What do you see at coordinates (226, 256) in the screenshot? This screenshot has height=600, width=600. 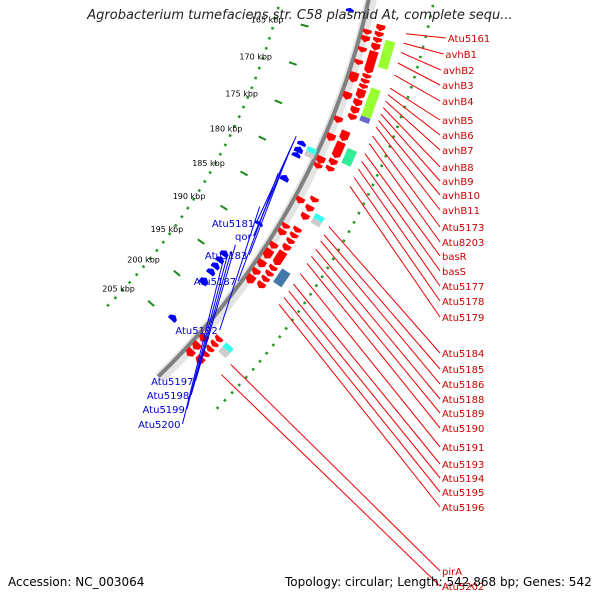 I see `gene-label: Atu5183` at bounding box center [226, 256].